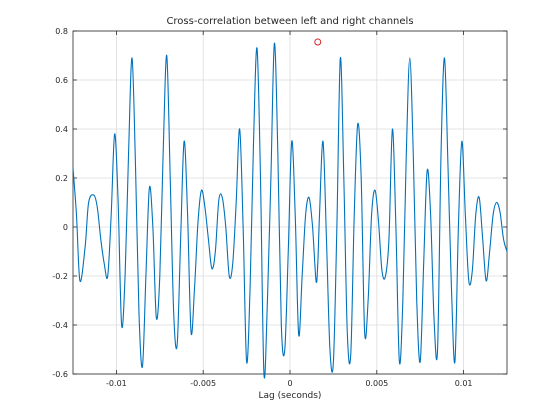  I want to click on y-tick-label: 0.8, so click(61, 31).